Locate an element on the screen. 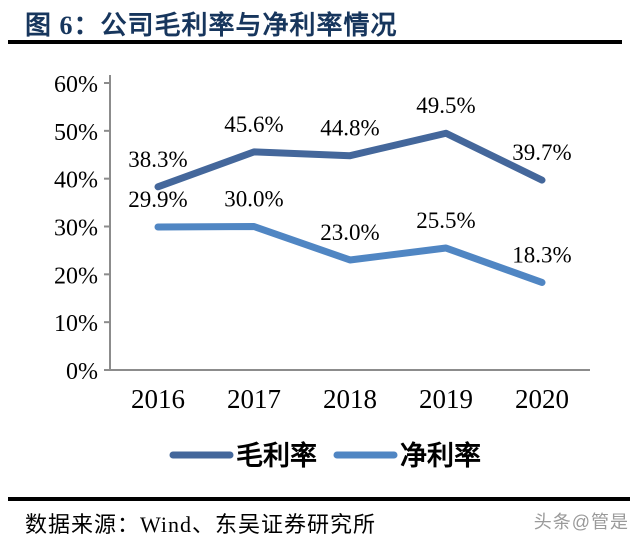  legend-net-margin-label: 净利率 is located at coordinates (440, 455).